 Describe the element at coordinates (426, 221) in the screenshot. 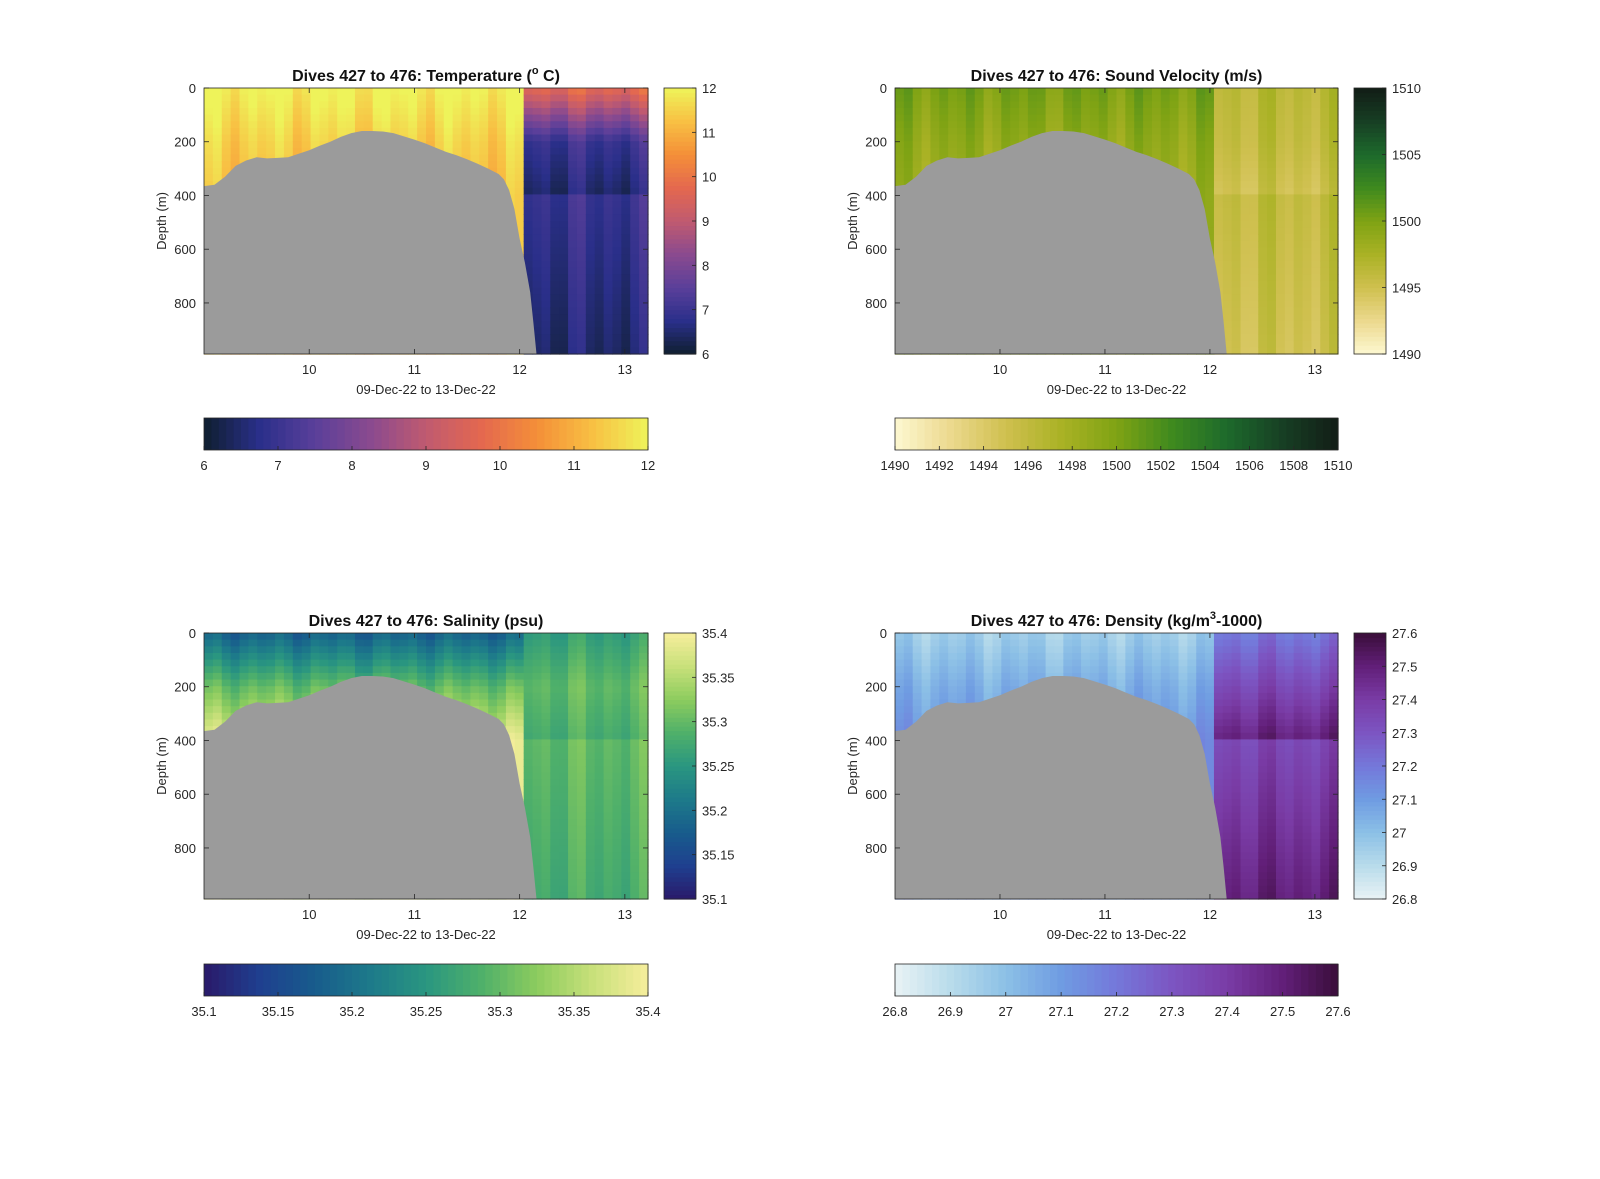

I see `axes-box` at that location.